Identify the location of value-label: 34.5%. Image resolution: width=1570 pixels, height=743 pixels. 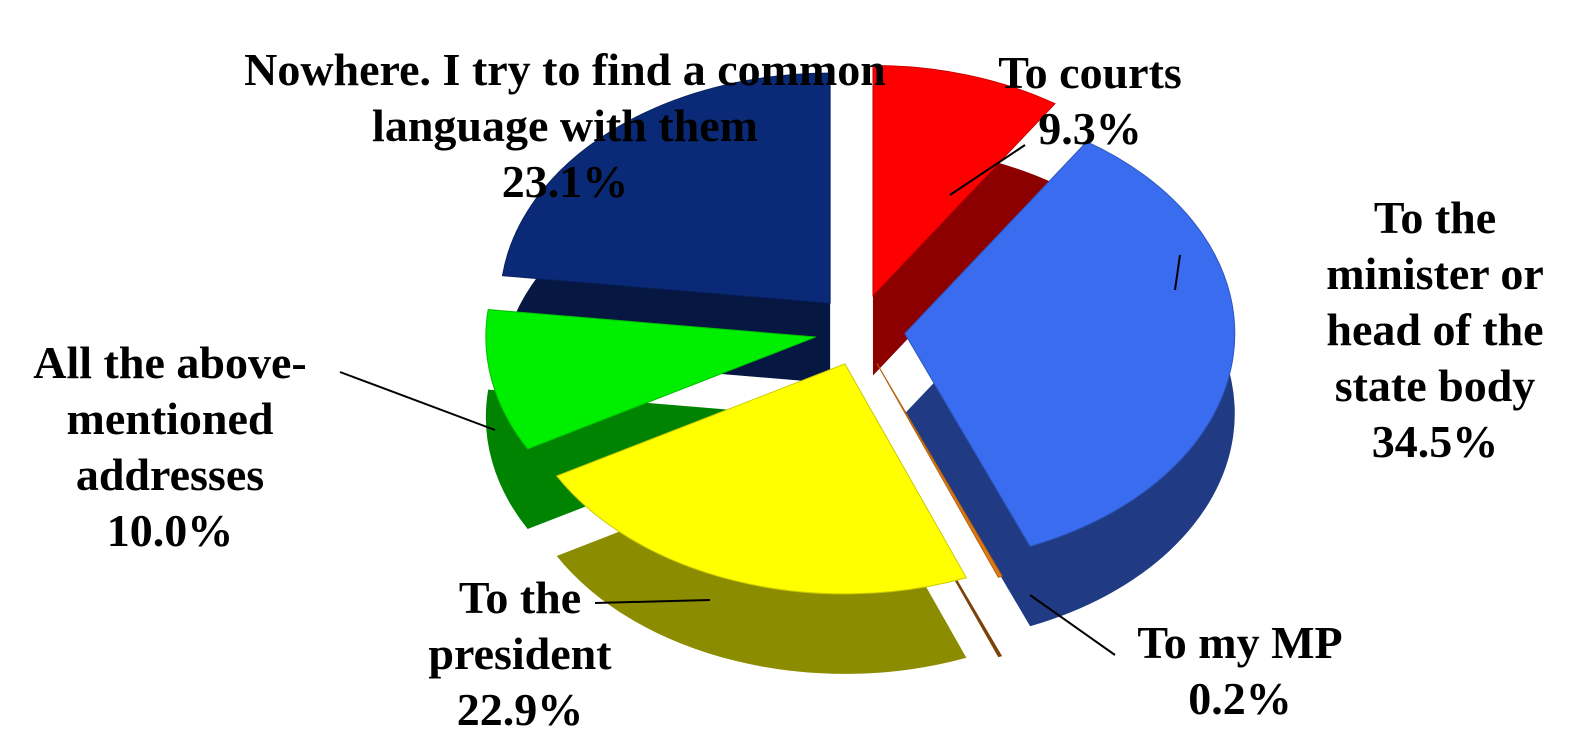
(1435, 441).